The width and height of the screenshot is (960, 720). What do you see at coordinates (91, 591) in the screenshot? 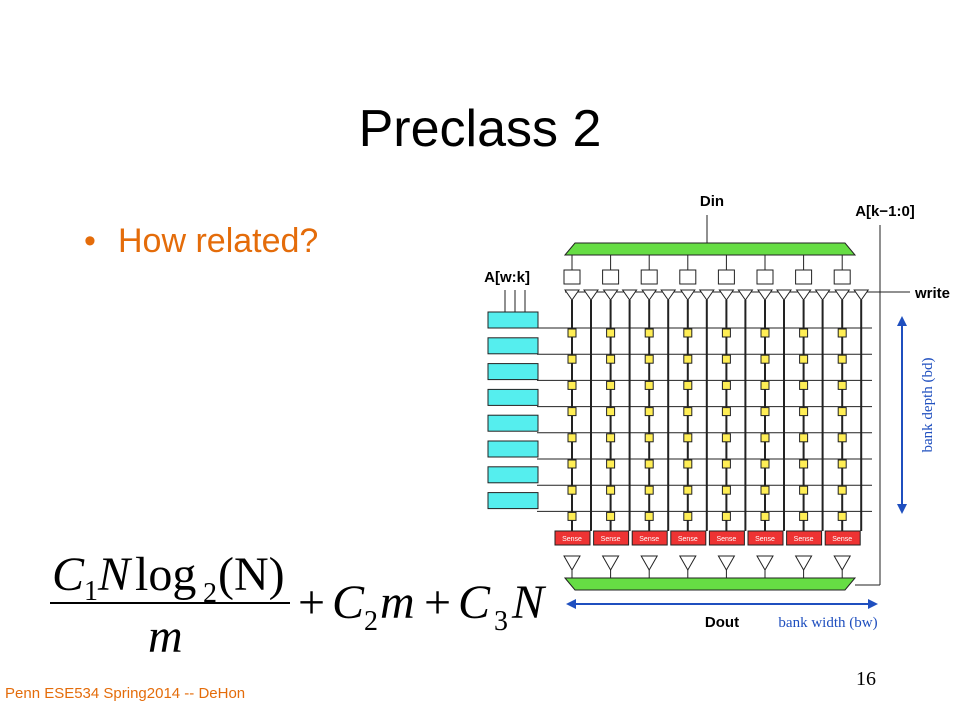
I see `formula-part: 1` at bounding box center [91, 591].